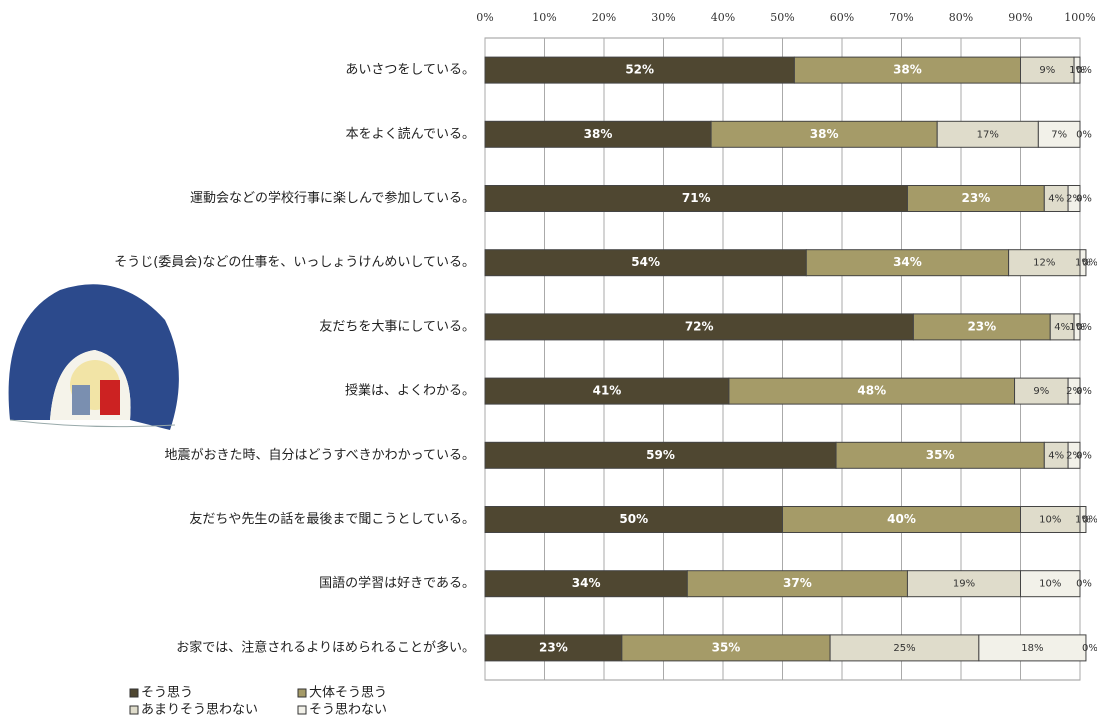 This screenshot has height=724, width=1097. I want to click on data-label: 40%, so click(901, 519).